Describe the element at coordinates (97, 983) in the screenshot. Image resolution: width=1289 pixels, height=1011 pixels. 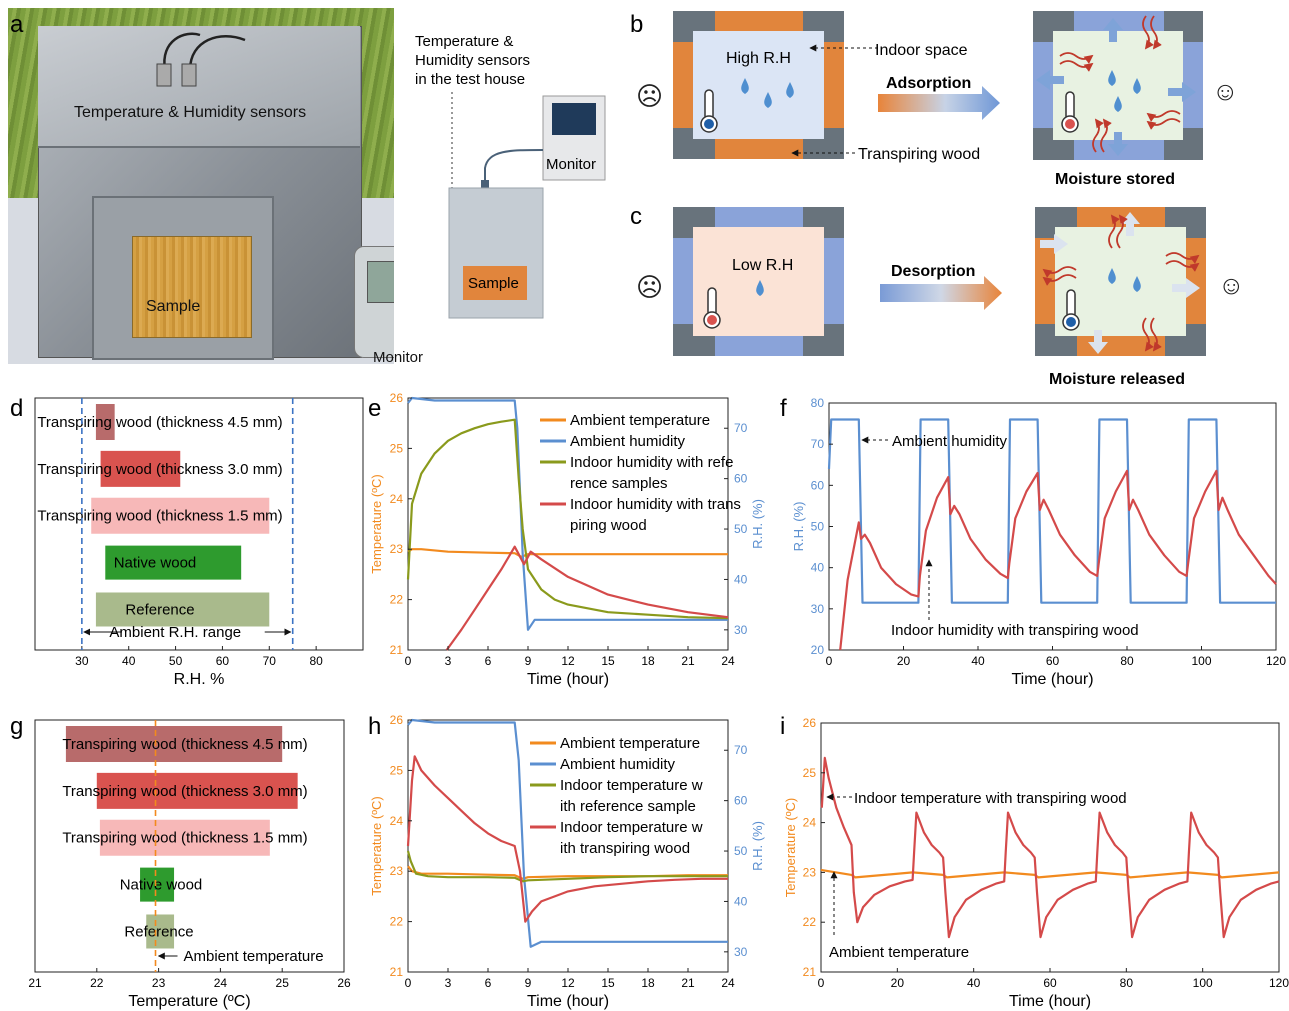
I see `g-xtick-label: 22` at that location.